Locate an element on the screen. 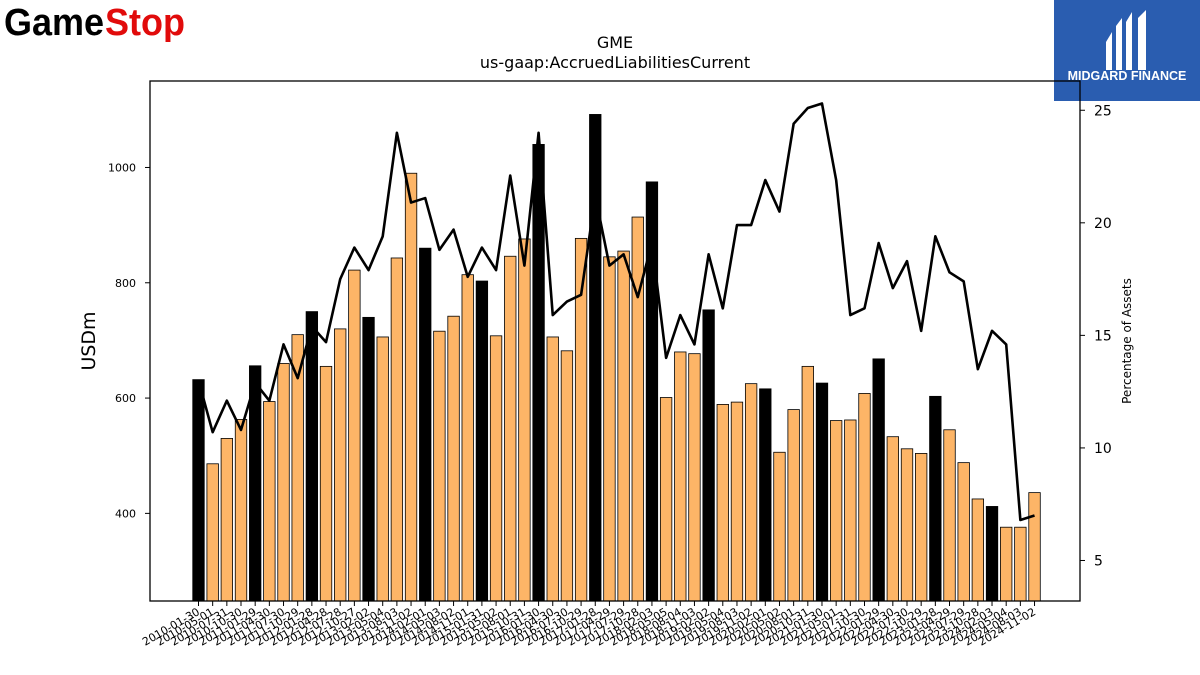 The image size is (1200, 675). midgard-emblem-icon is located at coordinates (1126, 40).